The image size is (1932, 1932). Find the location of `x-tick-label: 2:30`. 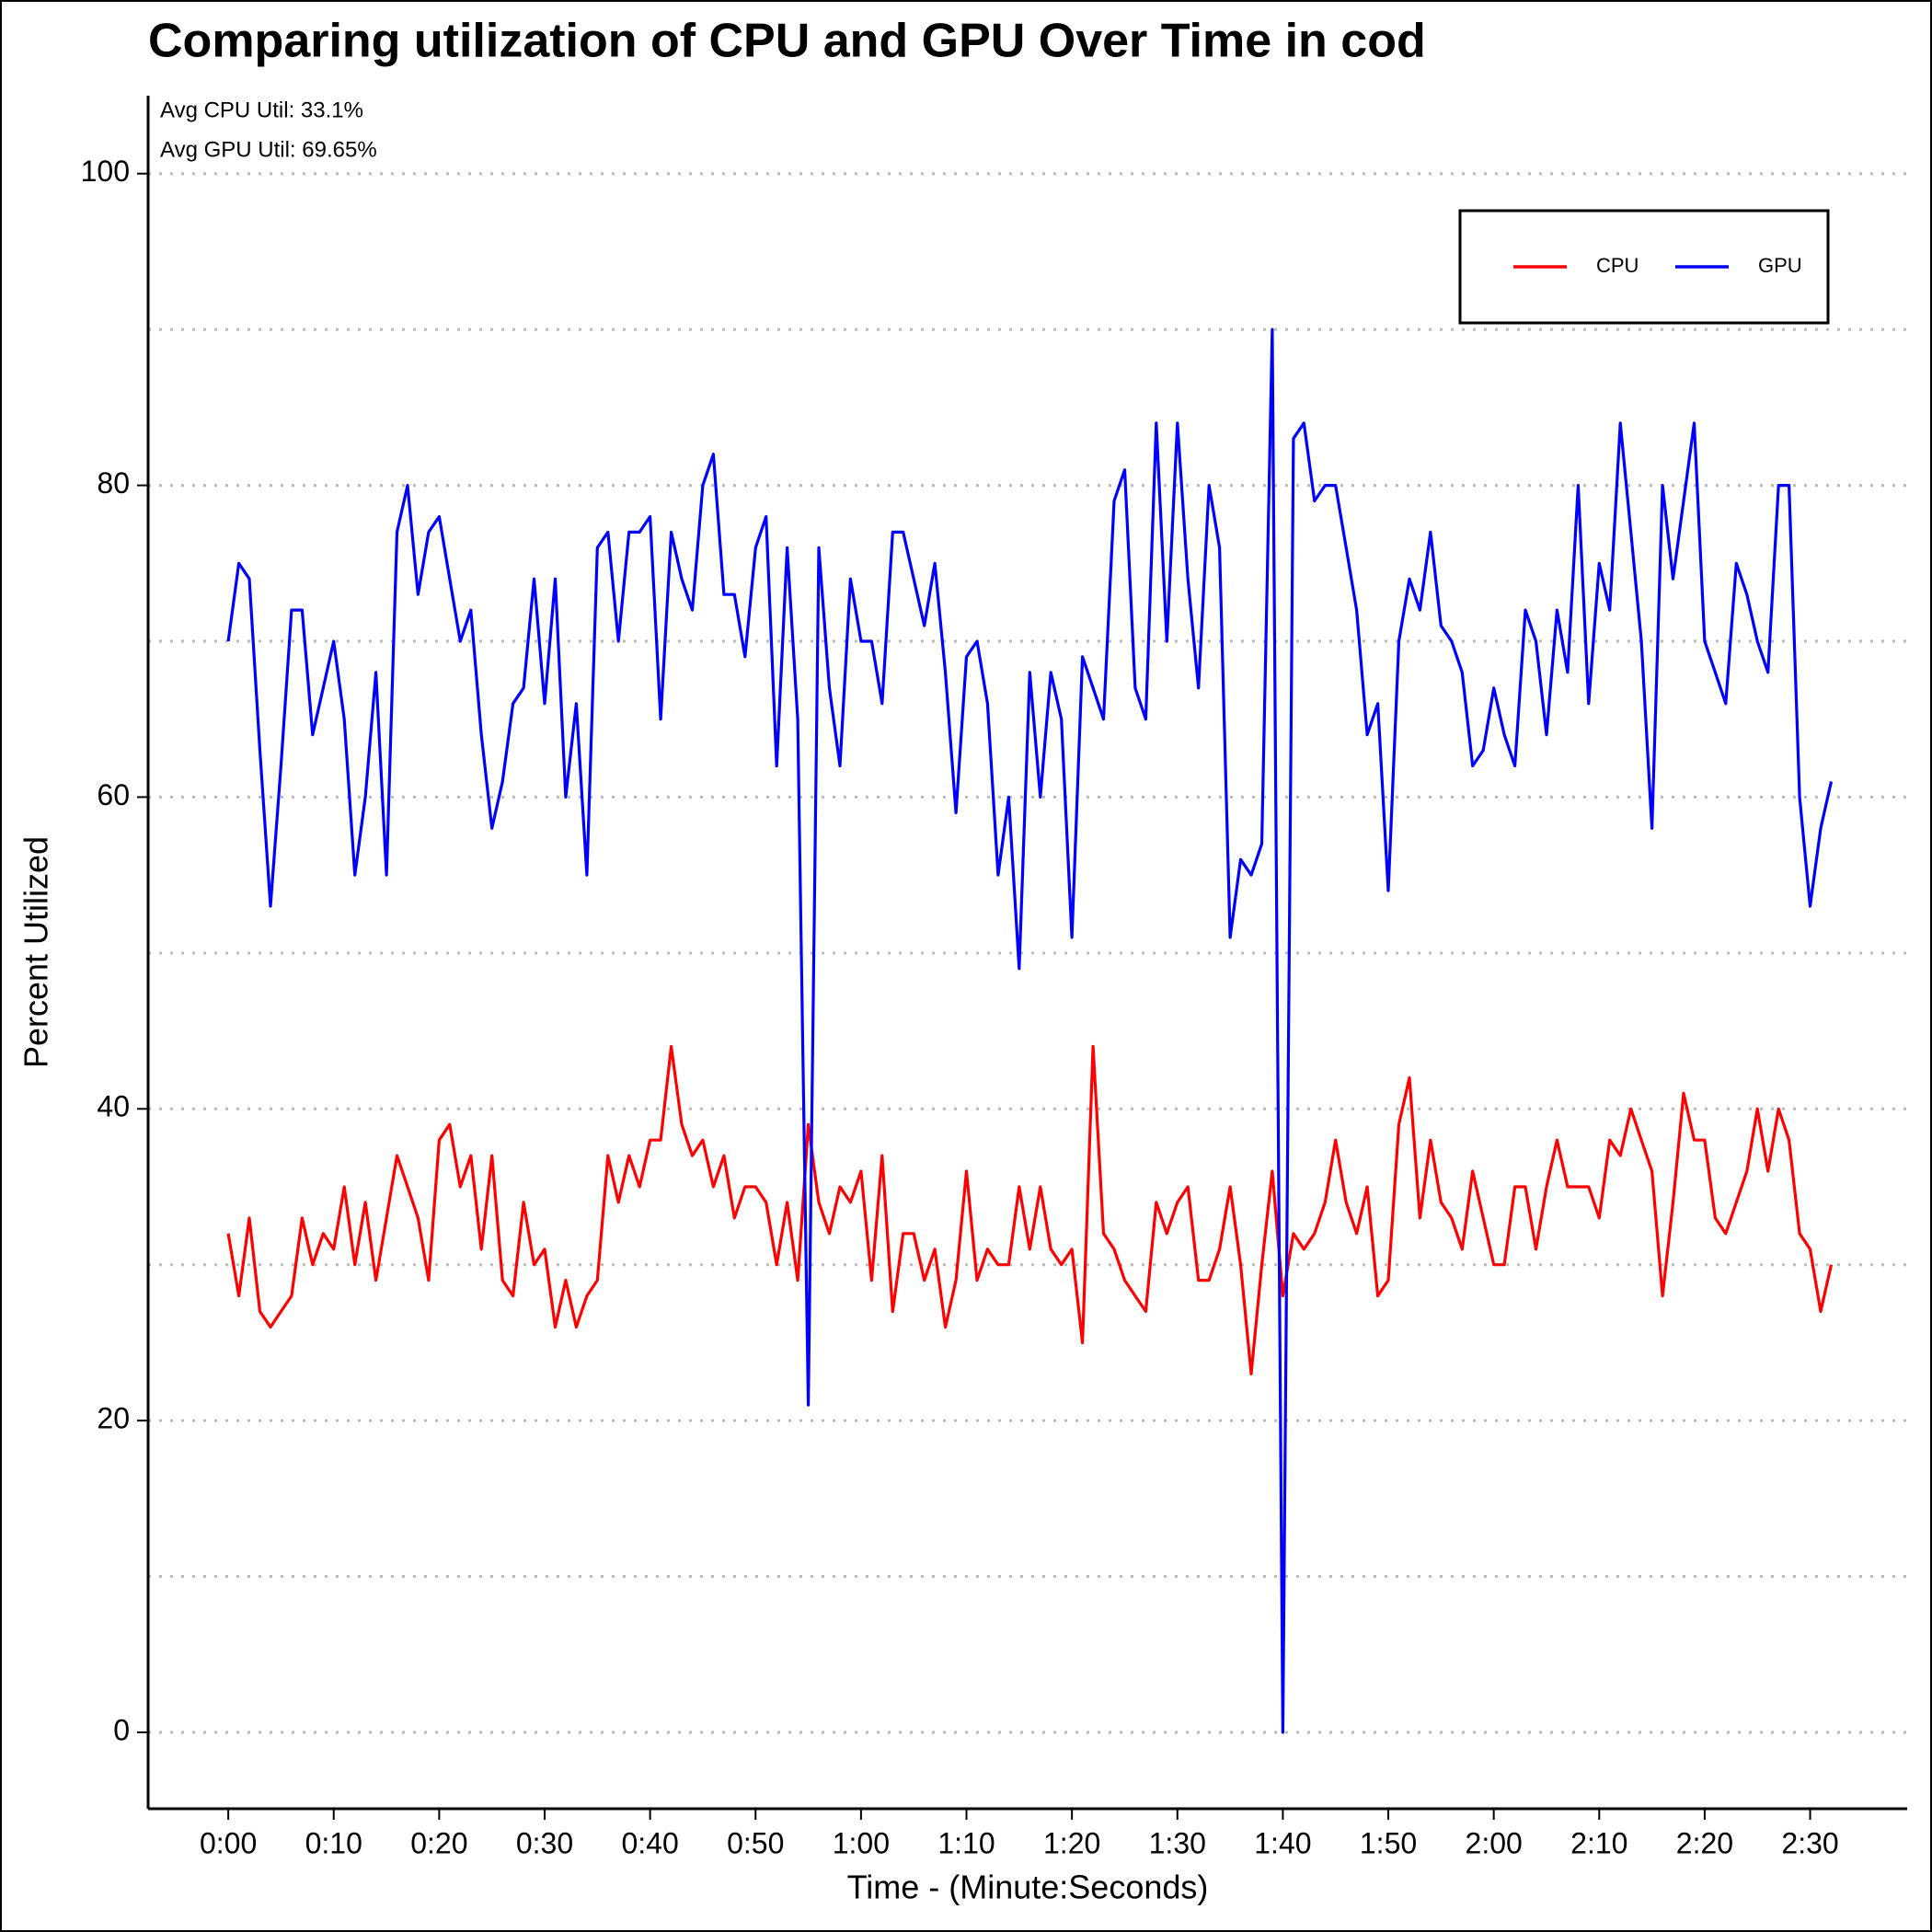

x-tick-label: 2:30 is located at coordinates (1809, 1842).